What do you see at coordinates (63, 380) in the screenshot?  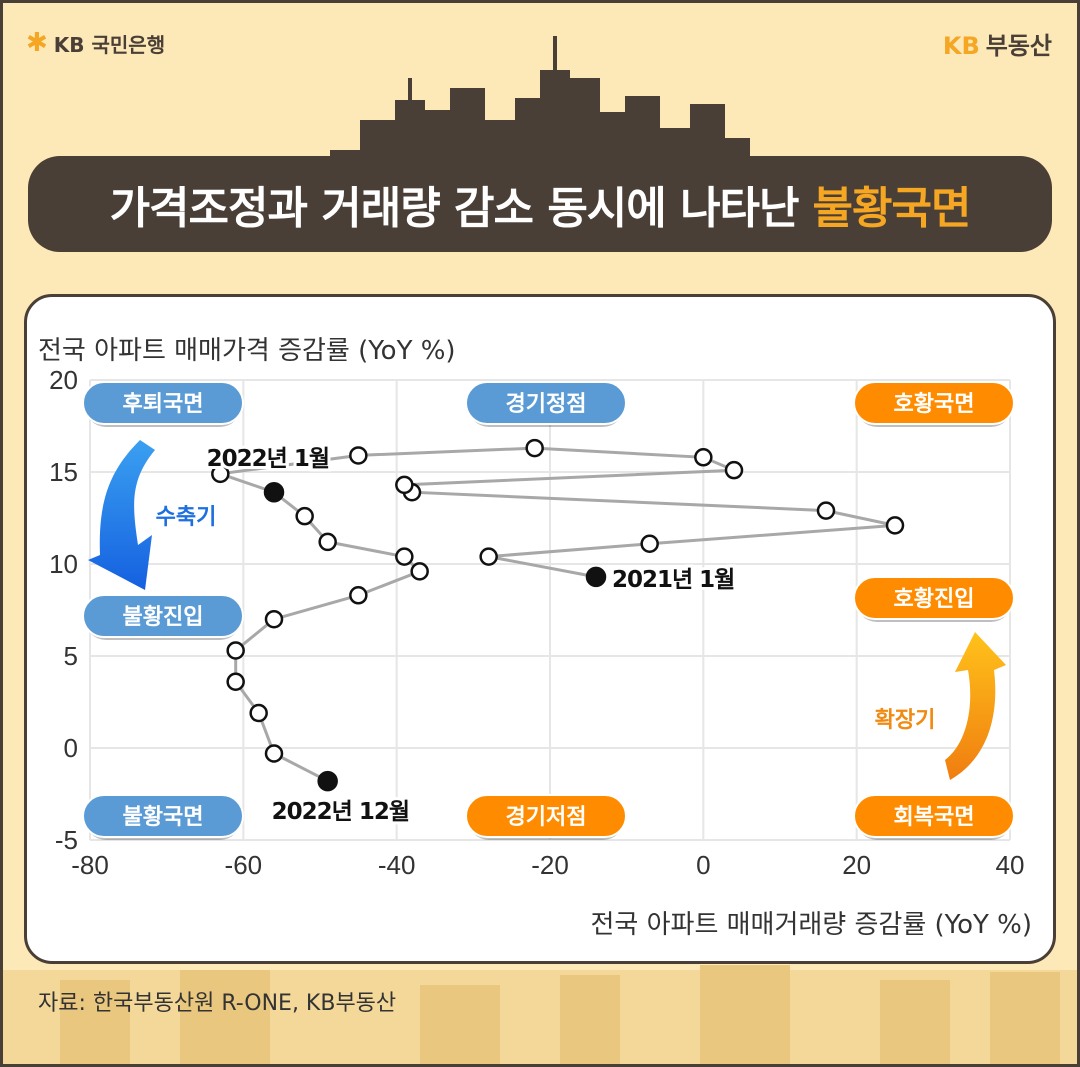 I see `y-tick-label: 20` at bounding box center [63, 380].